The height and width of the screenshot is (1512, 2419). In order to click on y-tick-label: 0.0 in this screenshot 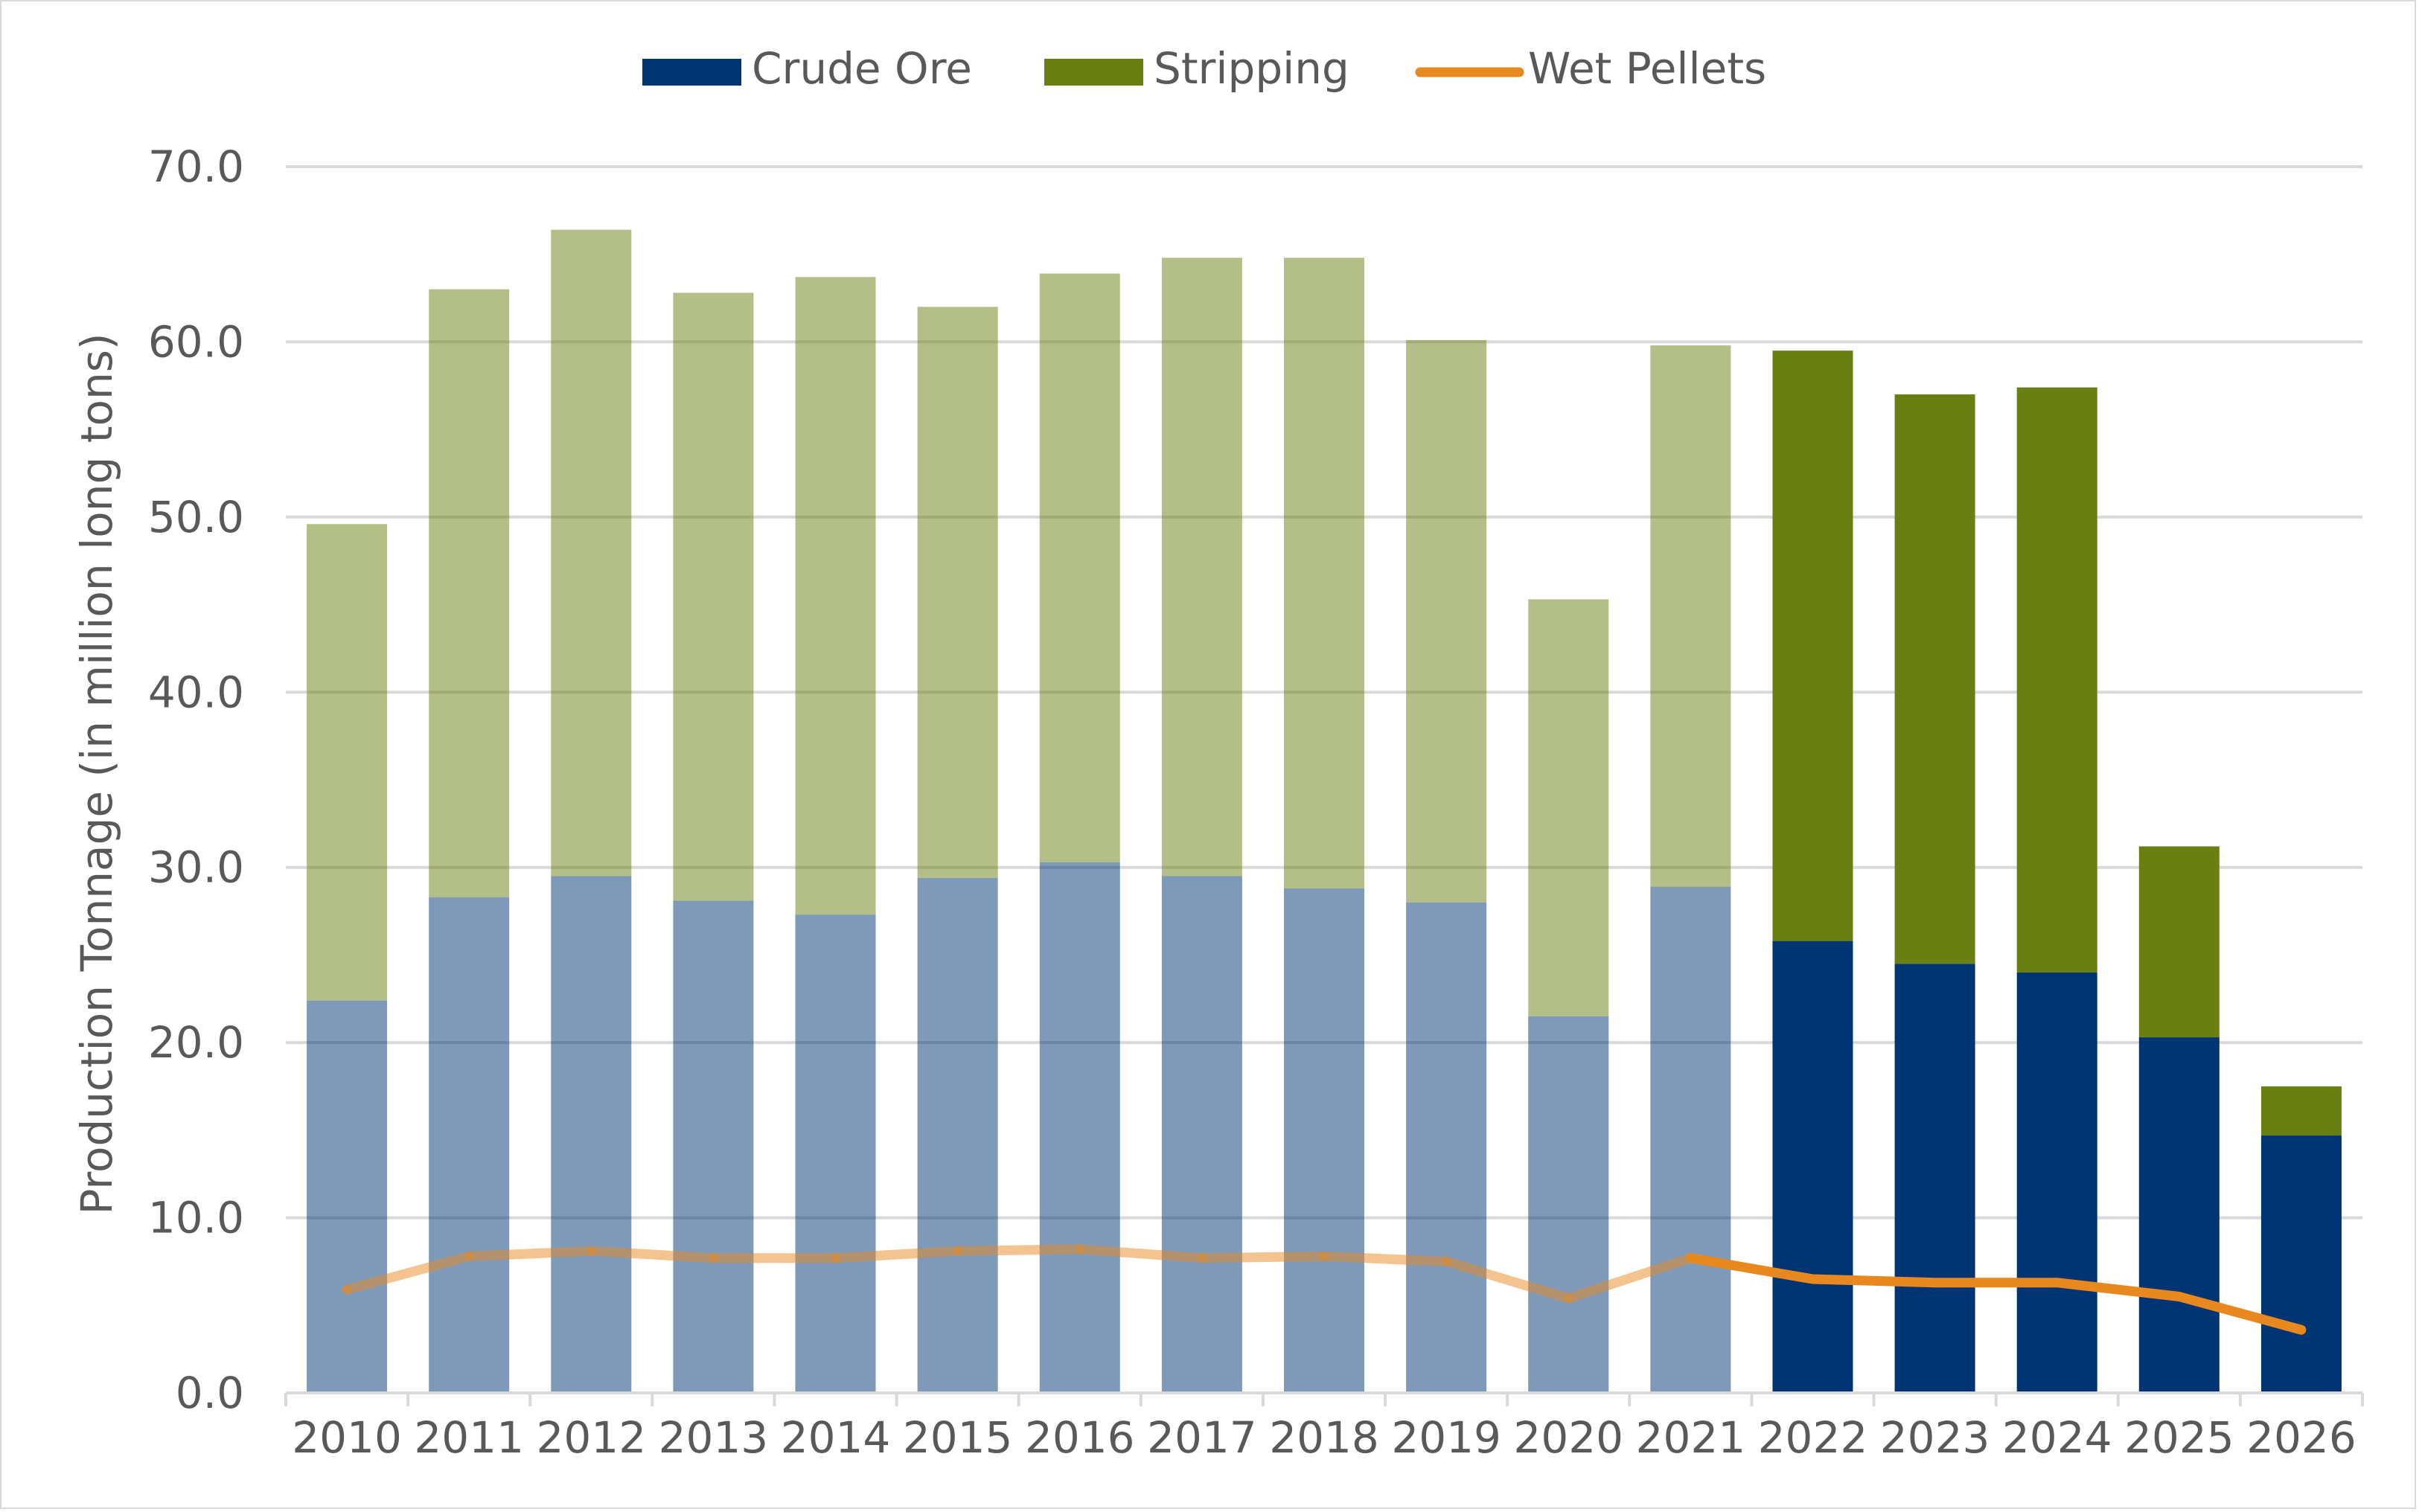, I will do `click(210, 1393)`.